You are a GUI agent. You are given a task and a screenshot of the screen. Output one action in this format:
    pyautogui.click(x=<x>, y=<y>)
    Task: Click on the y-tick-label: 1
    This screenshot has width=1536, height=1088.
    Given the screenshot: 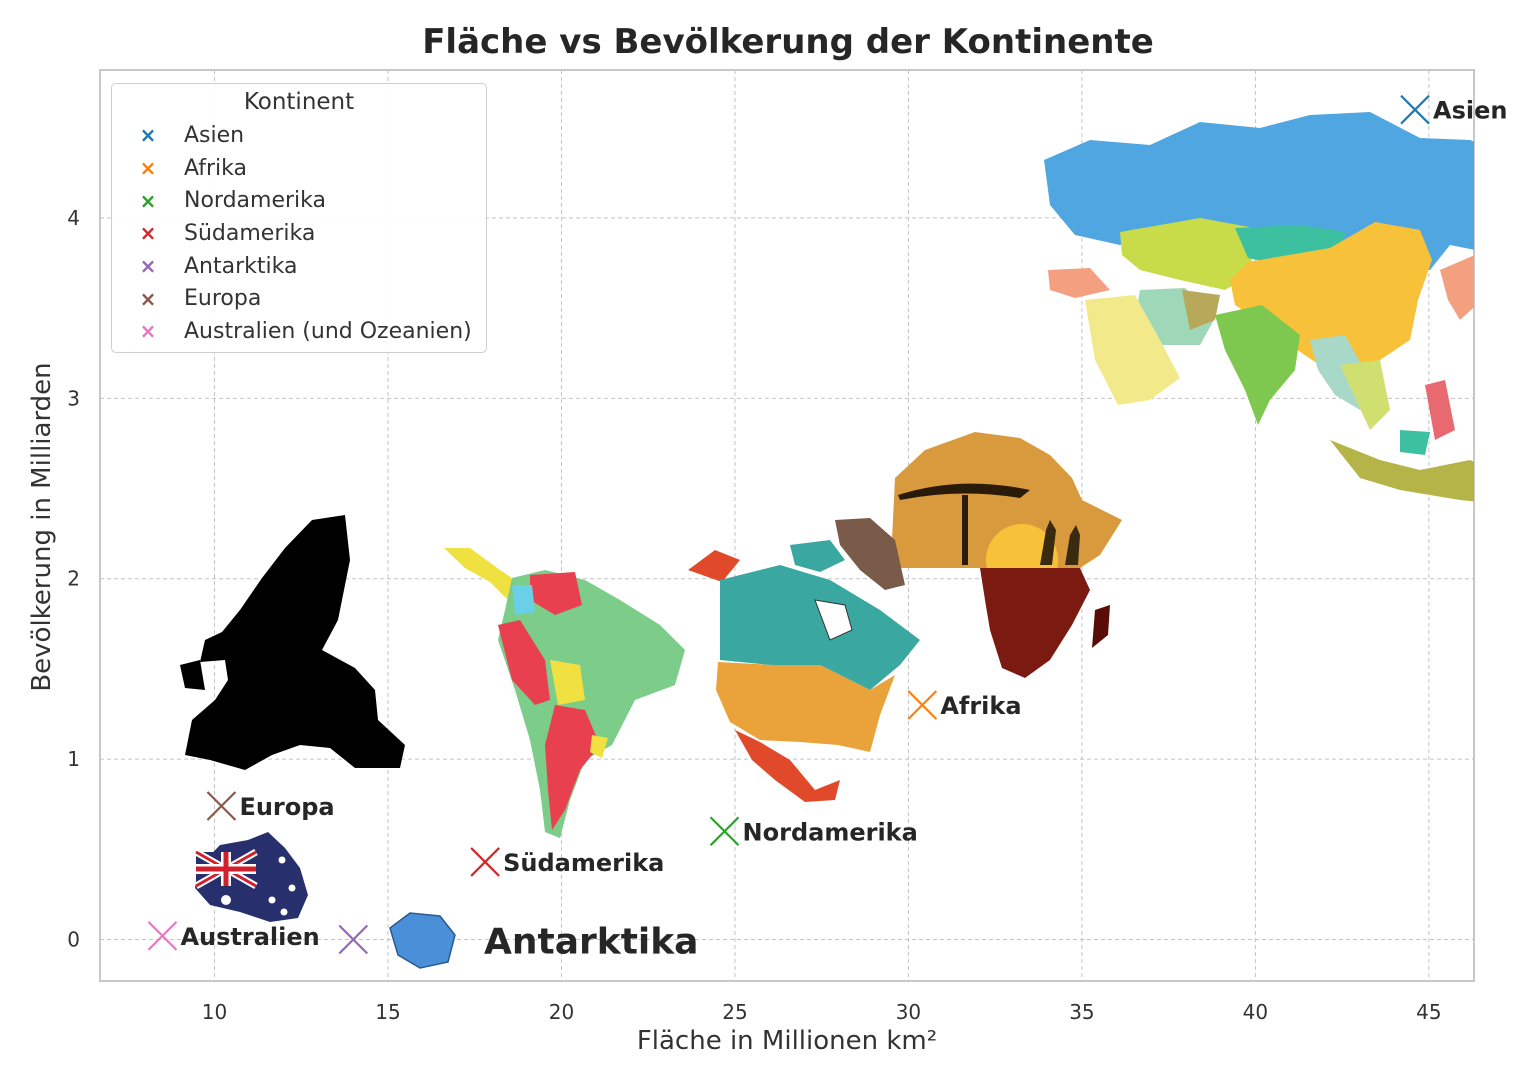 What is the action you would take?
    pyautogui.click(x=73, y=759)
    